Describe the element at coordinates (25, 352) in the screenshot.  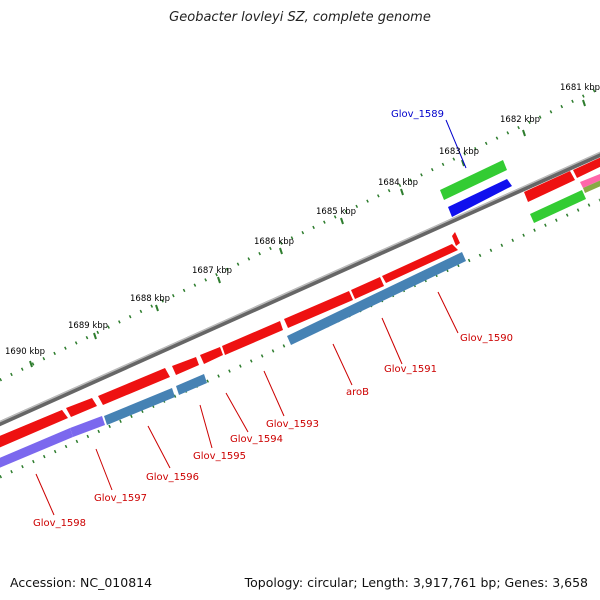
I see `scale-label: 1690 kbp` at that location.